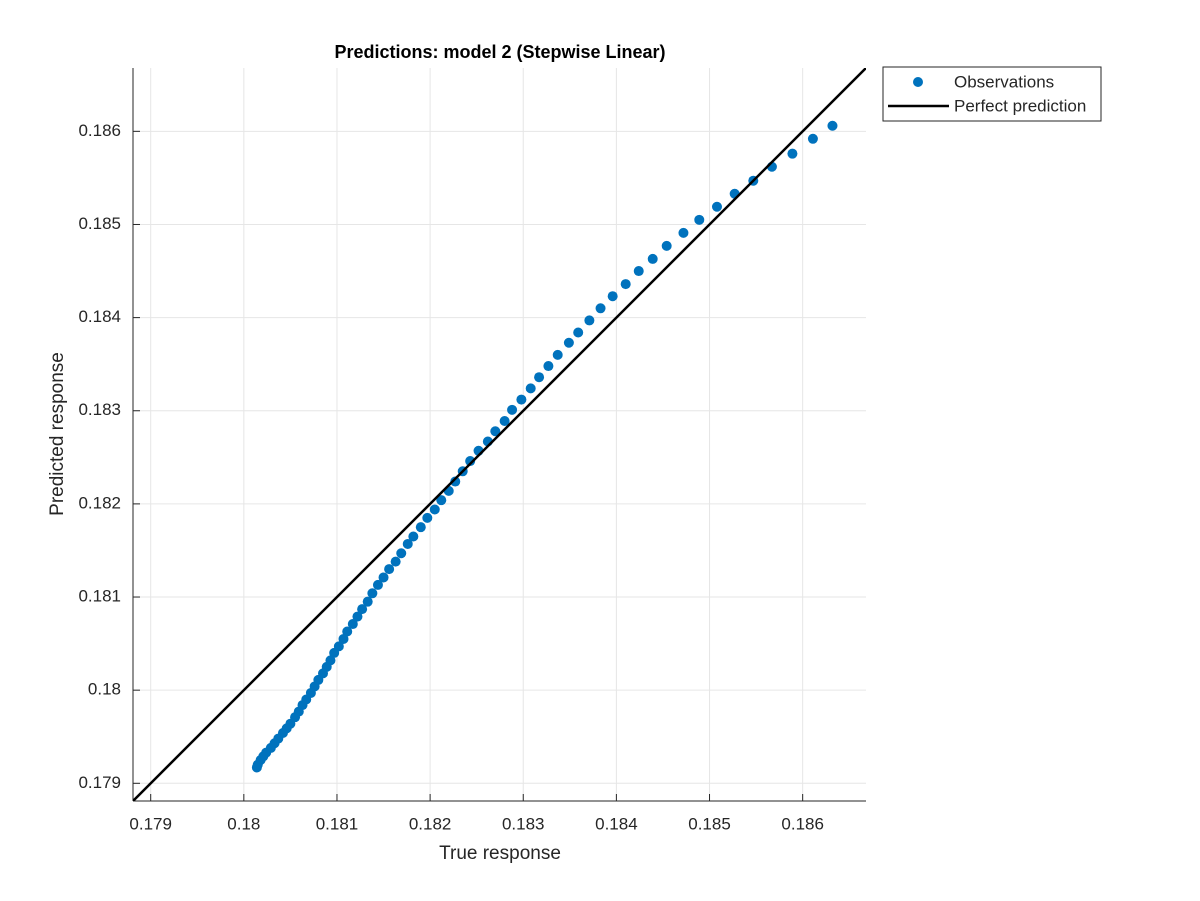 The image size is (1200, 901). Describe the element at coordinates (430, 823) in the screenshot. I see `x-tick-label: 0.182` at that location.